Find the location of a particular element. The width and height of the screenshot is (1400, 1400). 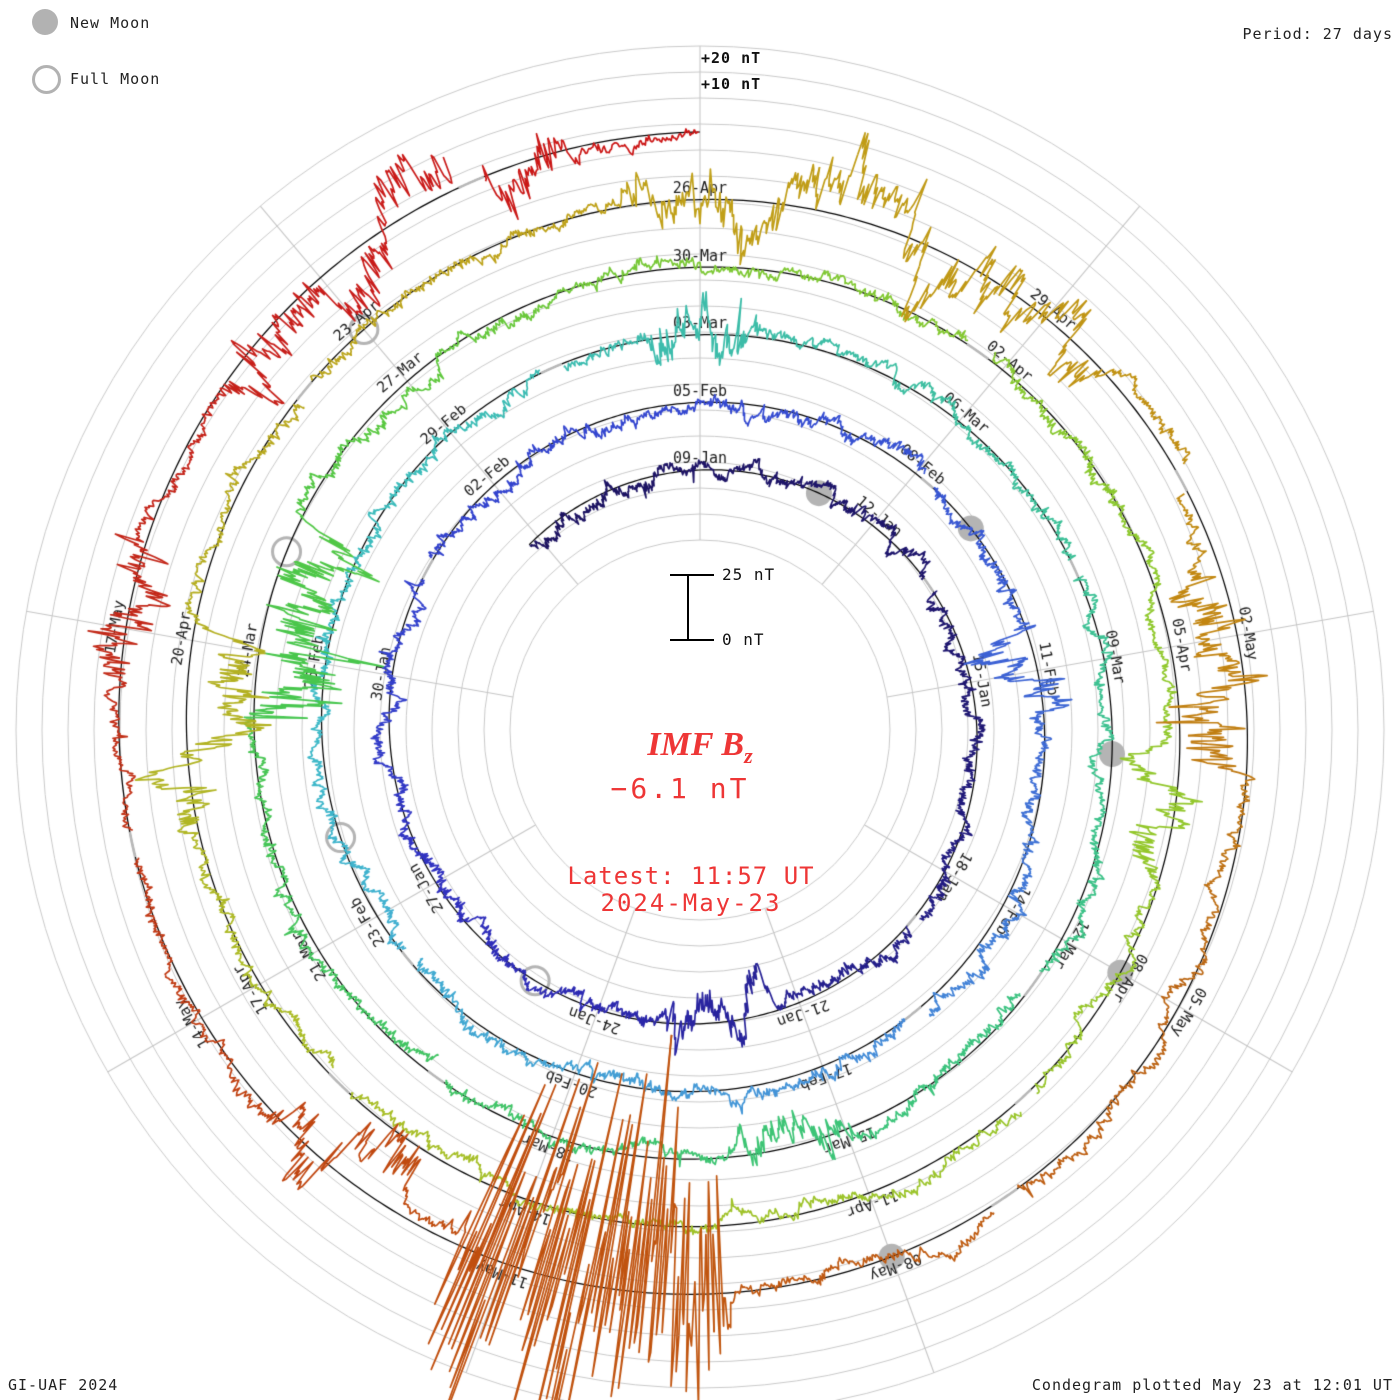

full-moon-label: Full Moon is located at coordinates (115, 79).